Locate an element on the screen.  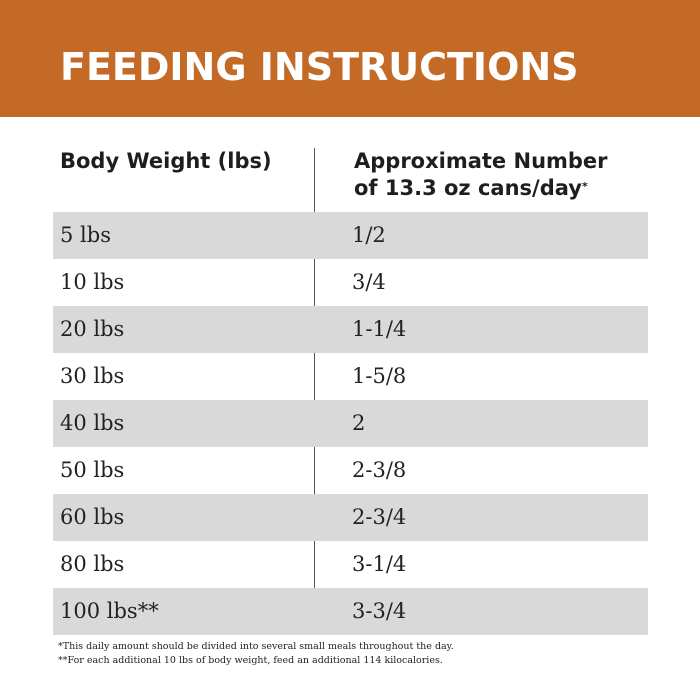
cell-body-weight: 10 lbs is located at coordinates (92, 282).